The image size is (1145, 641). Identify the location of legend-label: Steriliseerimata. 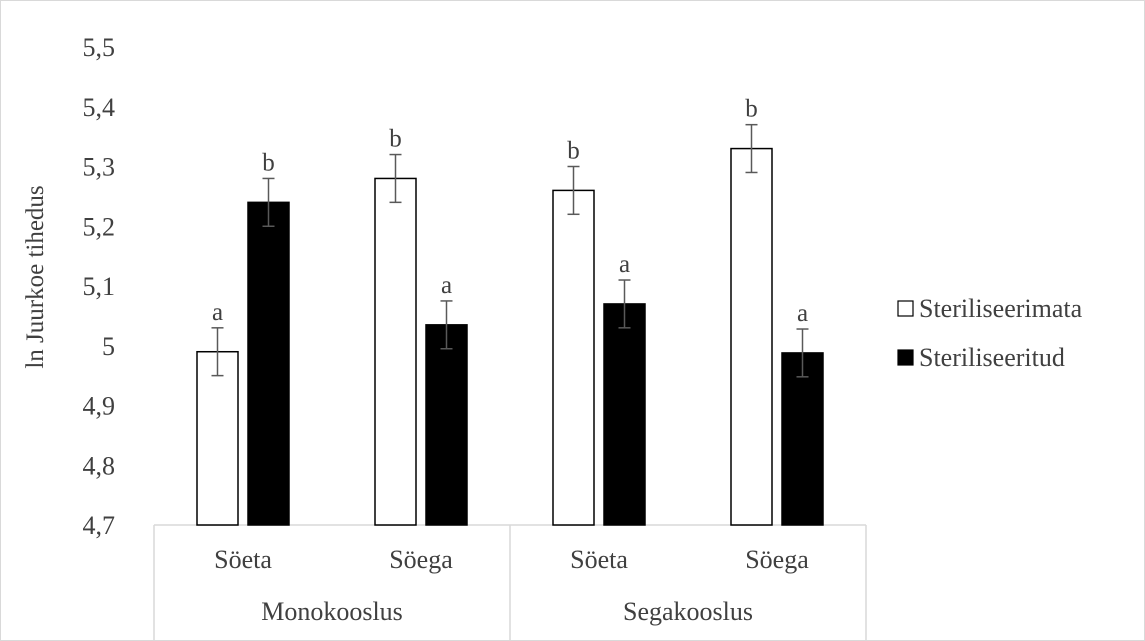
(1001, 308).